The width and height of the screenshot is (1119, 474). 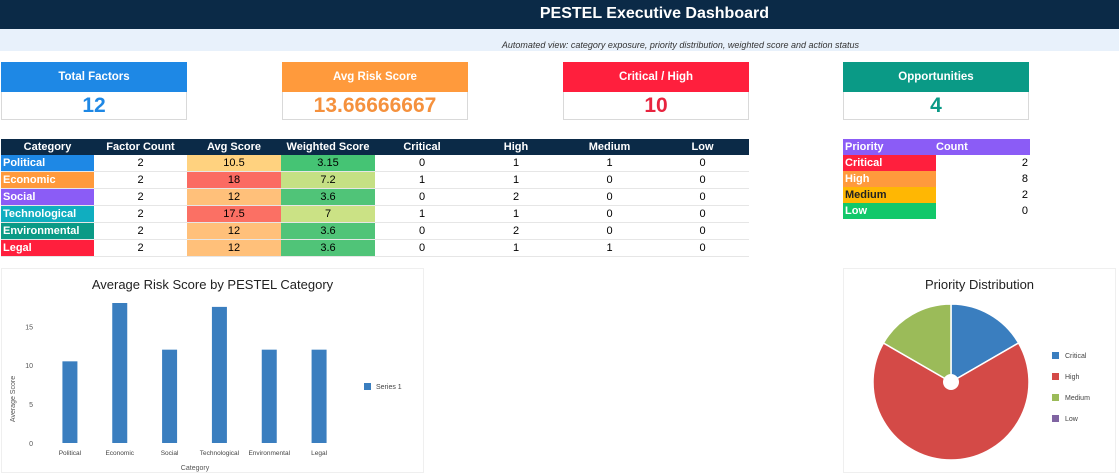 What do you see at coordinates (47, 248) in the screenshot?
I see `category-cell: Legal` at bounding box center [47, 248].